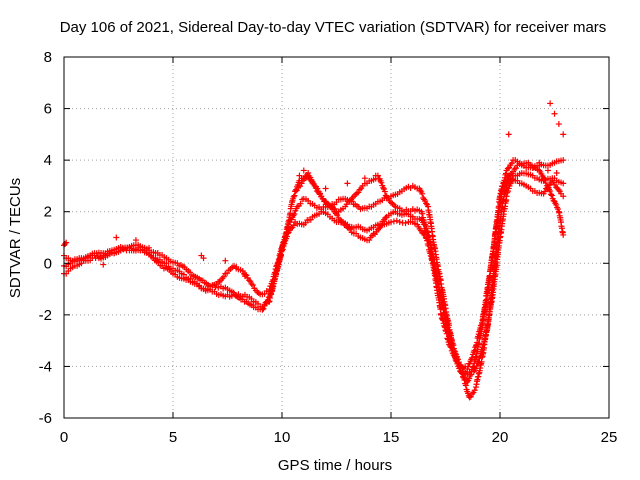  I want to click on y-tick-label: 8, so click(48, 57).